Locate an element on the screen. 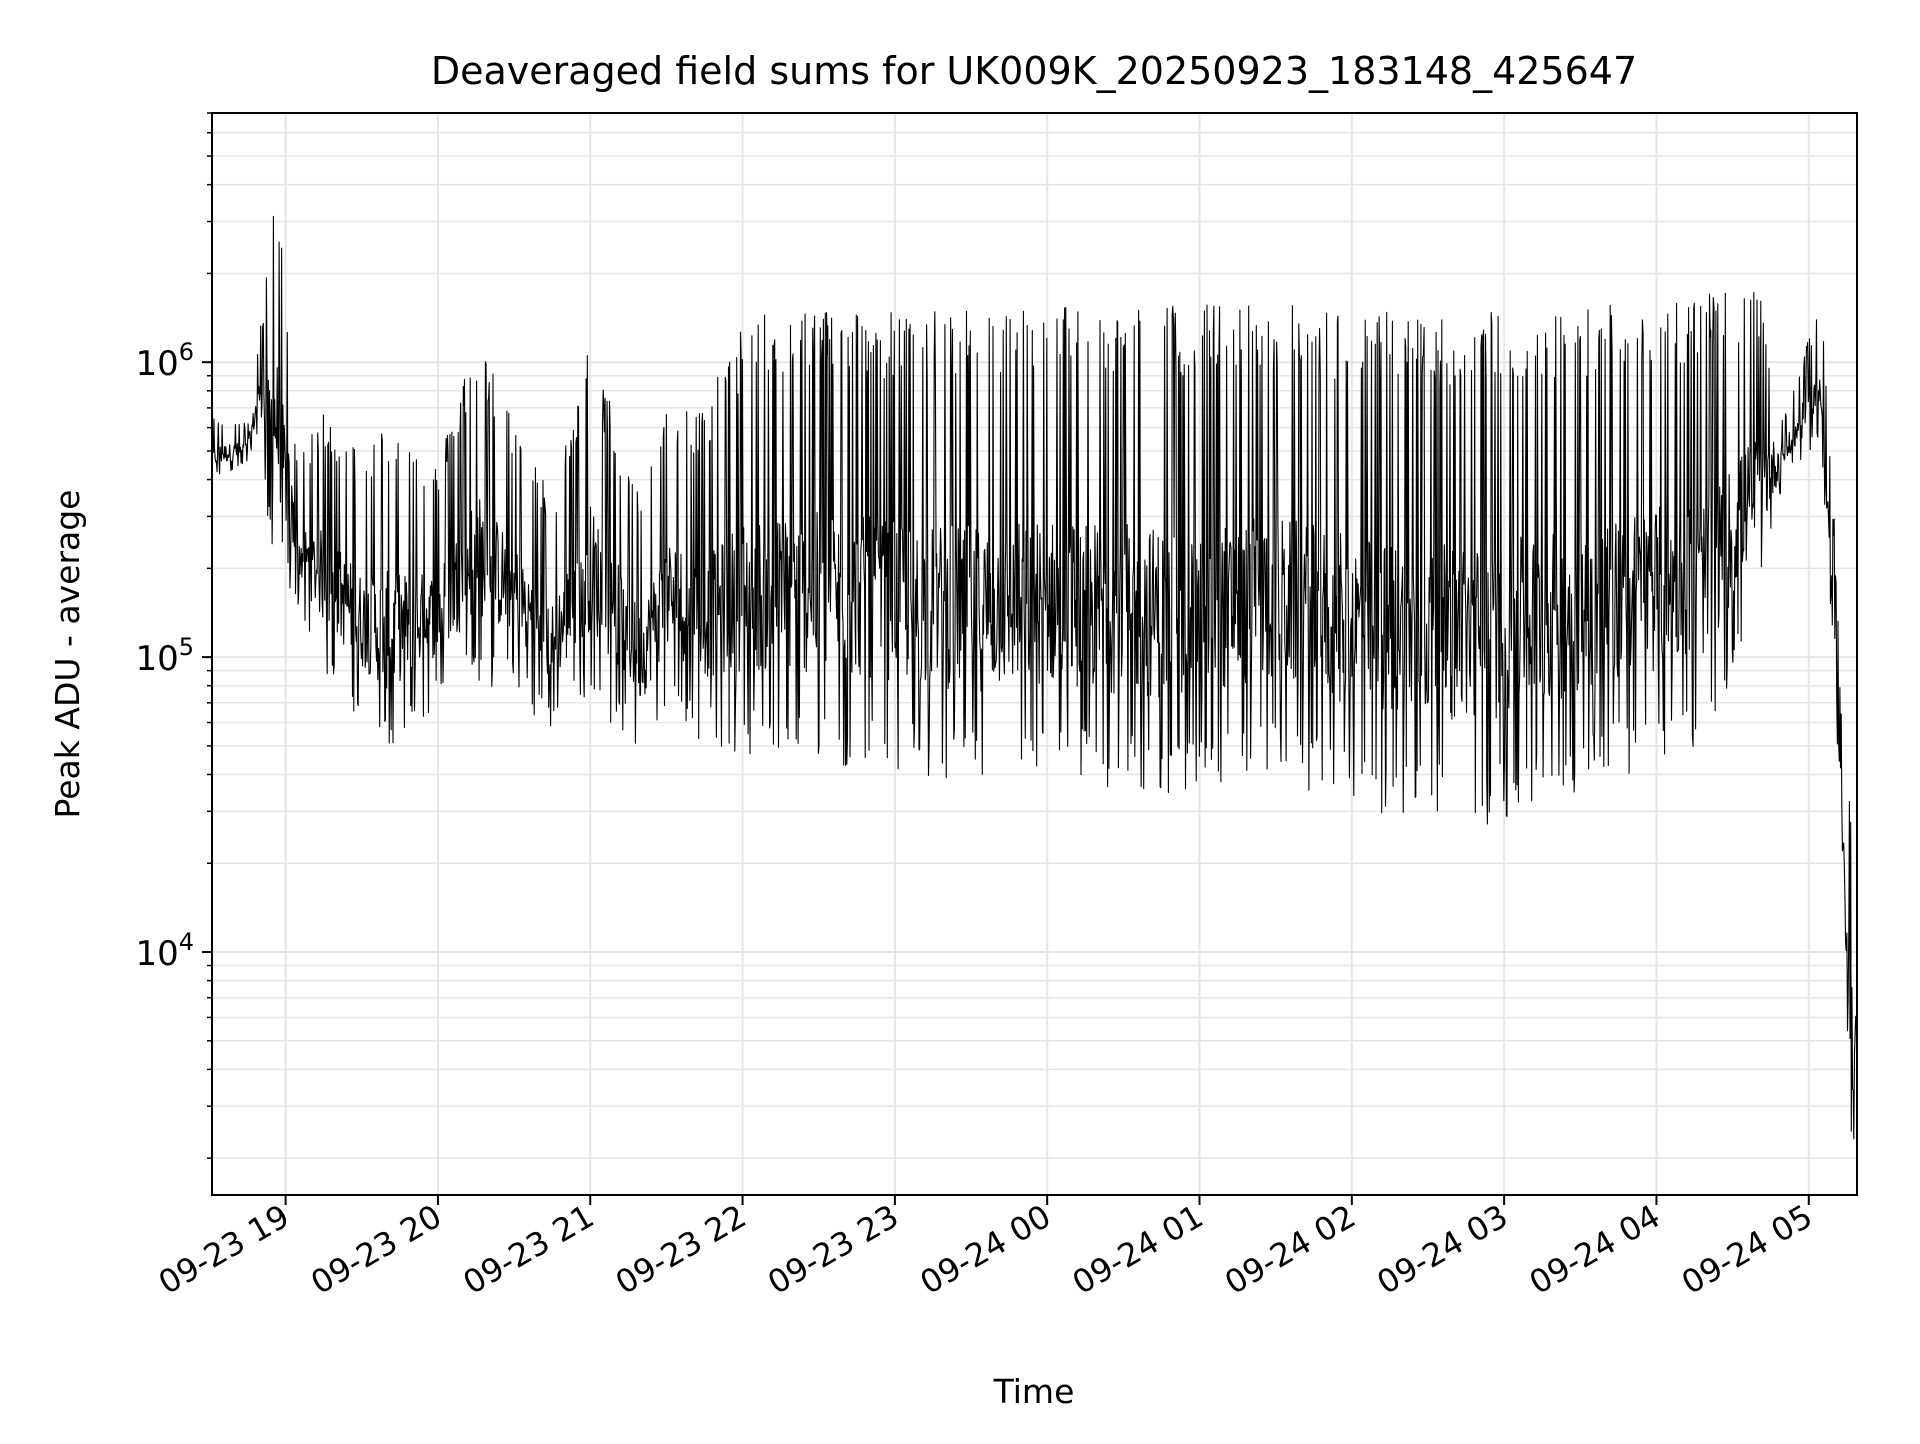 The image size is (1920, 1444). y-tick-label: 10⁵ is located at coordinates (164, 656).